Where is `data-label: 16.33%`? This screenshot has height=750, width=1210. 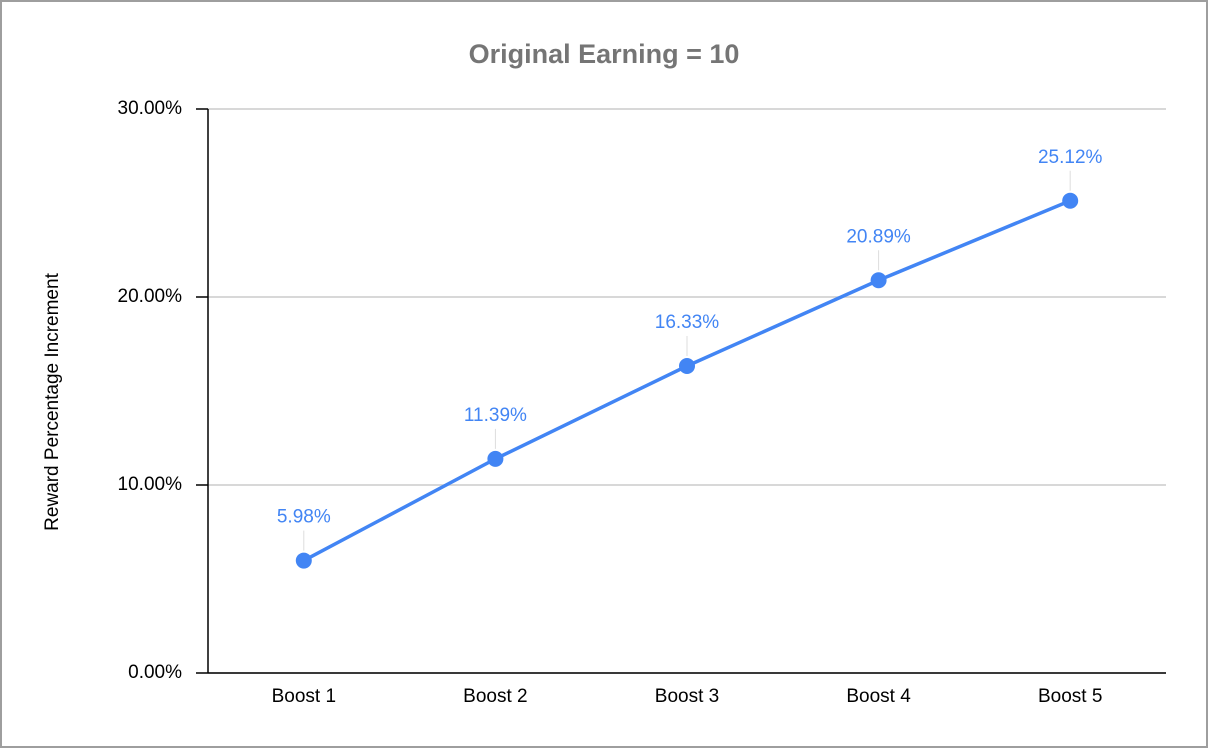 data-label: 16.33% is located at coordinates (687, 322).